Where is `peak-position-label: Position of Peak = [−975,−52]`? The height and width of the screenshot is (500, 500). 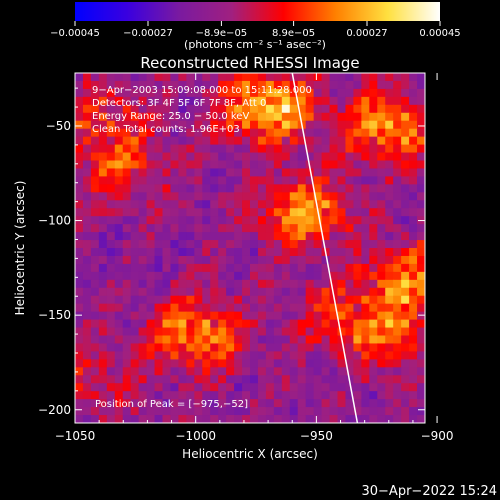 peak-position-label: Position of Peak = [−975,−52] is located at coordinates (171, 404).